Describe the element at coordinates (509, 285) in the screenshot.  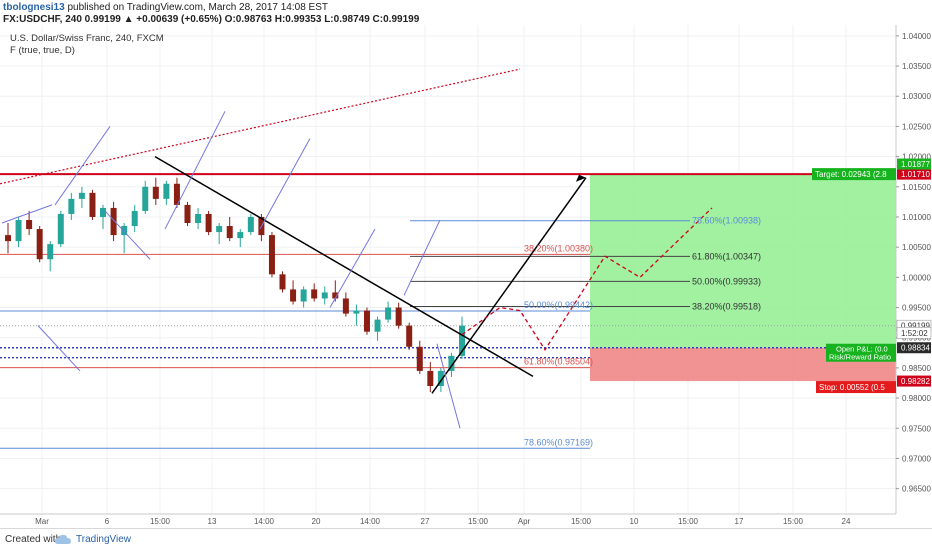
I see `projection-arrow-line` at that location.